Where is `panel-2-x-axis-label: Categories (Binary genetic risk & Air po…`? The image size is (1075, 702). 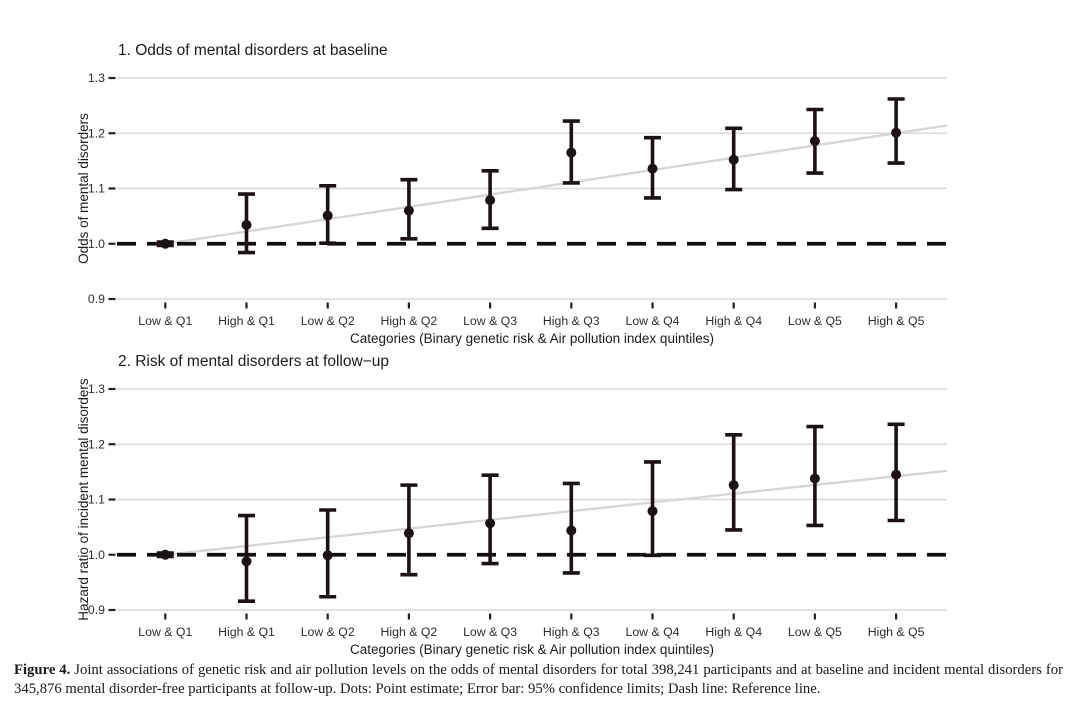 panel-2-x-axis-label: Categories (Binary genetic risk & Air po… is located at coordinates (532, 649).